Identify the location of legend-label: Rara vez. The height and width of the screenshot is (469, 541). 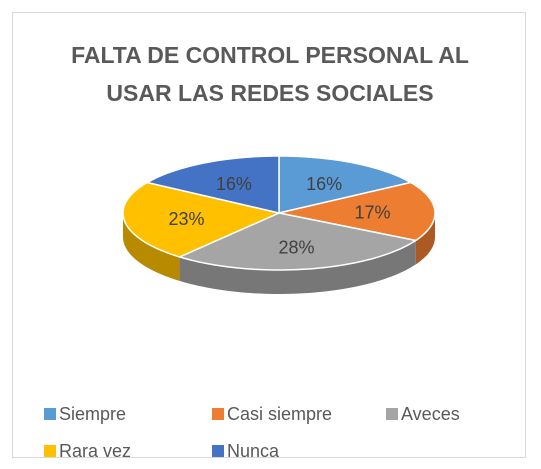
(95, 451).